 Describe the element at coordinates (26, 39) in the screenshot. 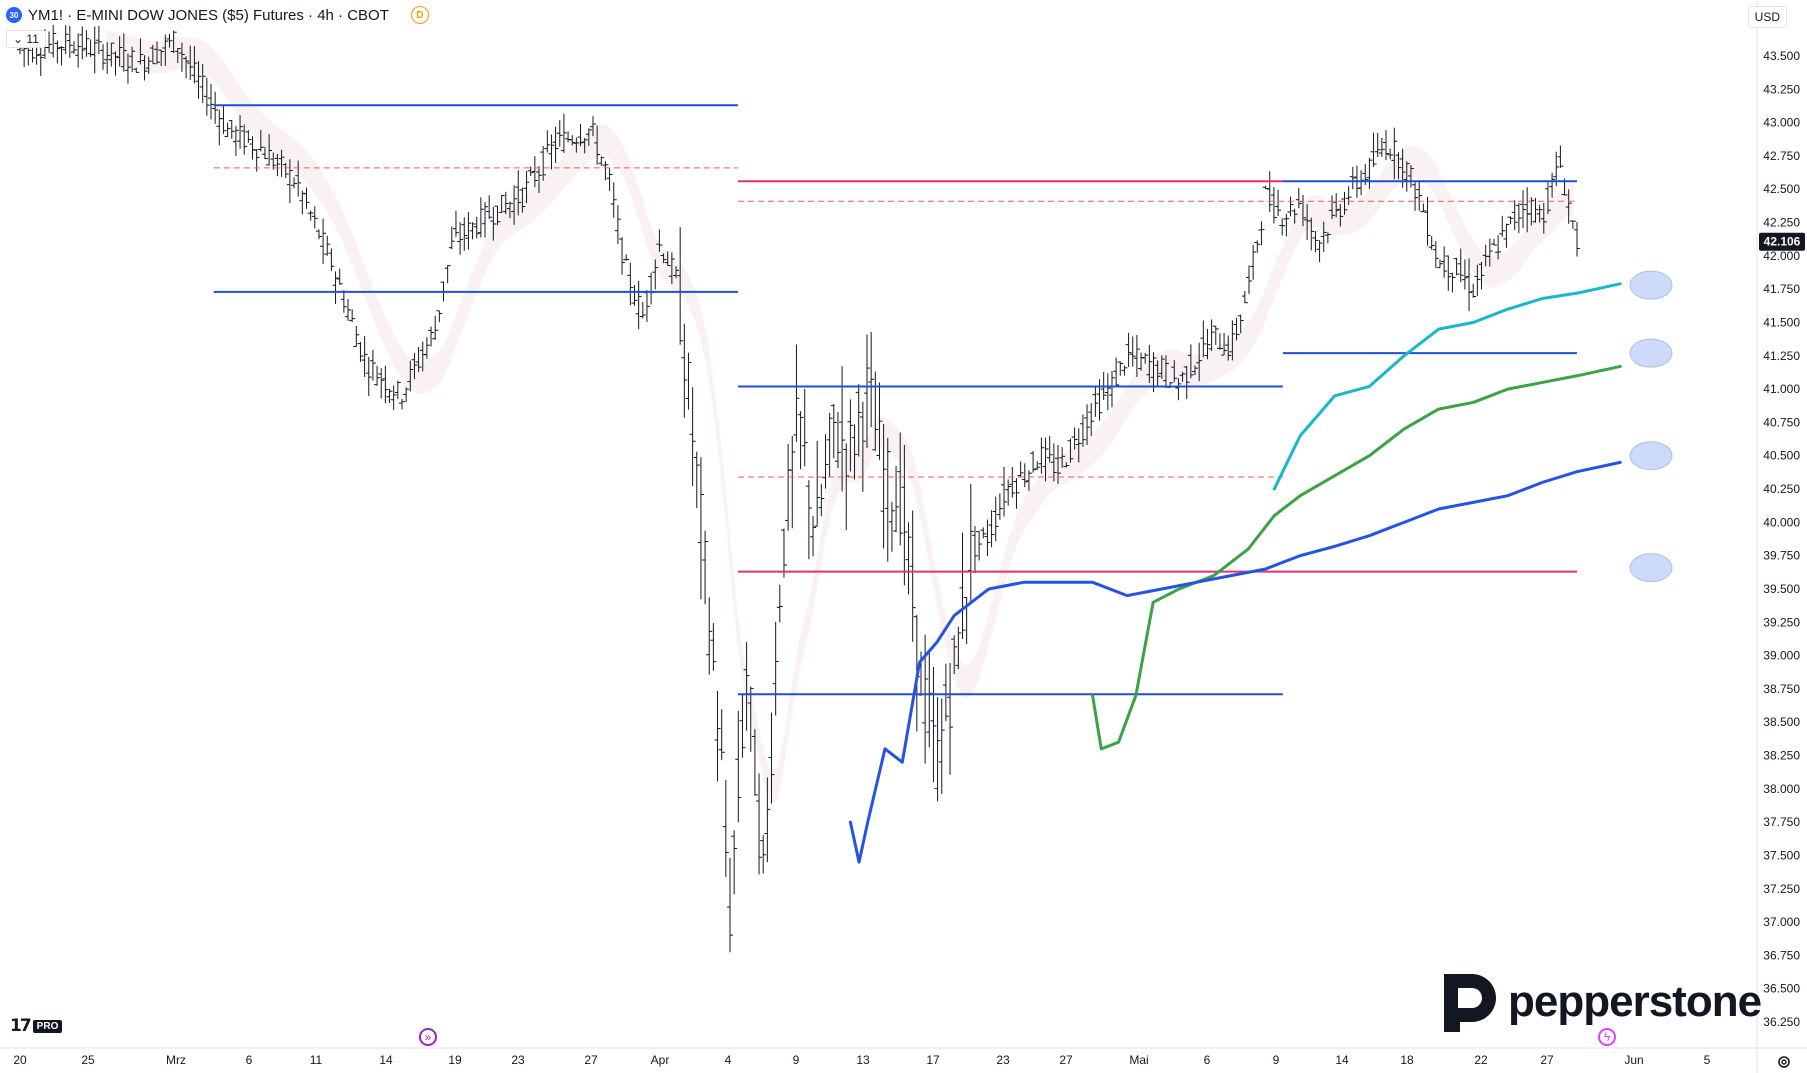

I see `collapse-button: ⌄ 11` at that location.